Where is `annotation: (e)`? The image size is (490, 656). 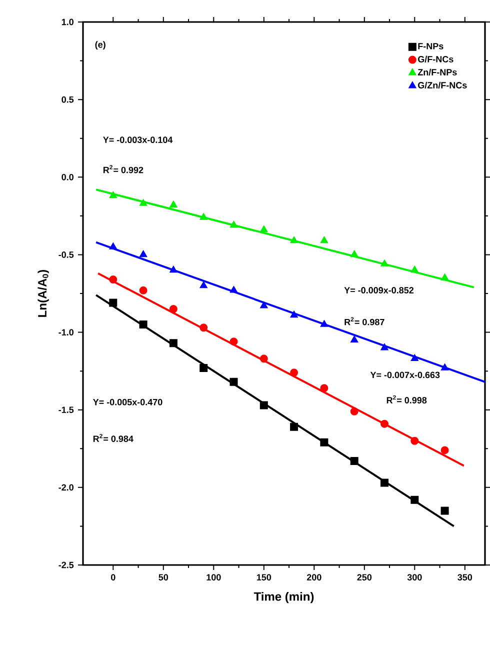
annotation: (e) is located at coordinates (100, 45).